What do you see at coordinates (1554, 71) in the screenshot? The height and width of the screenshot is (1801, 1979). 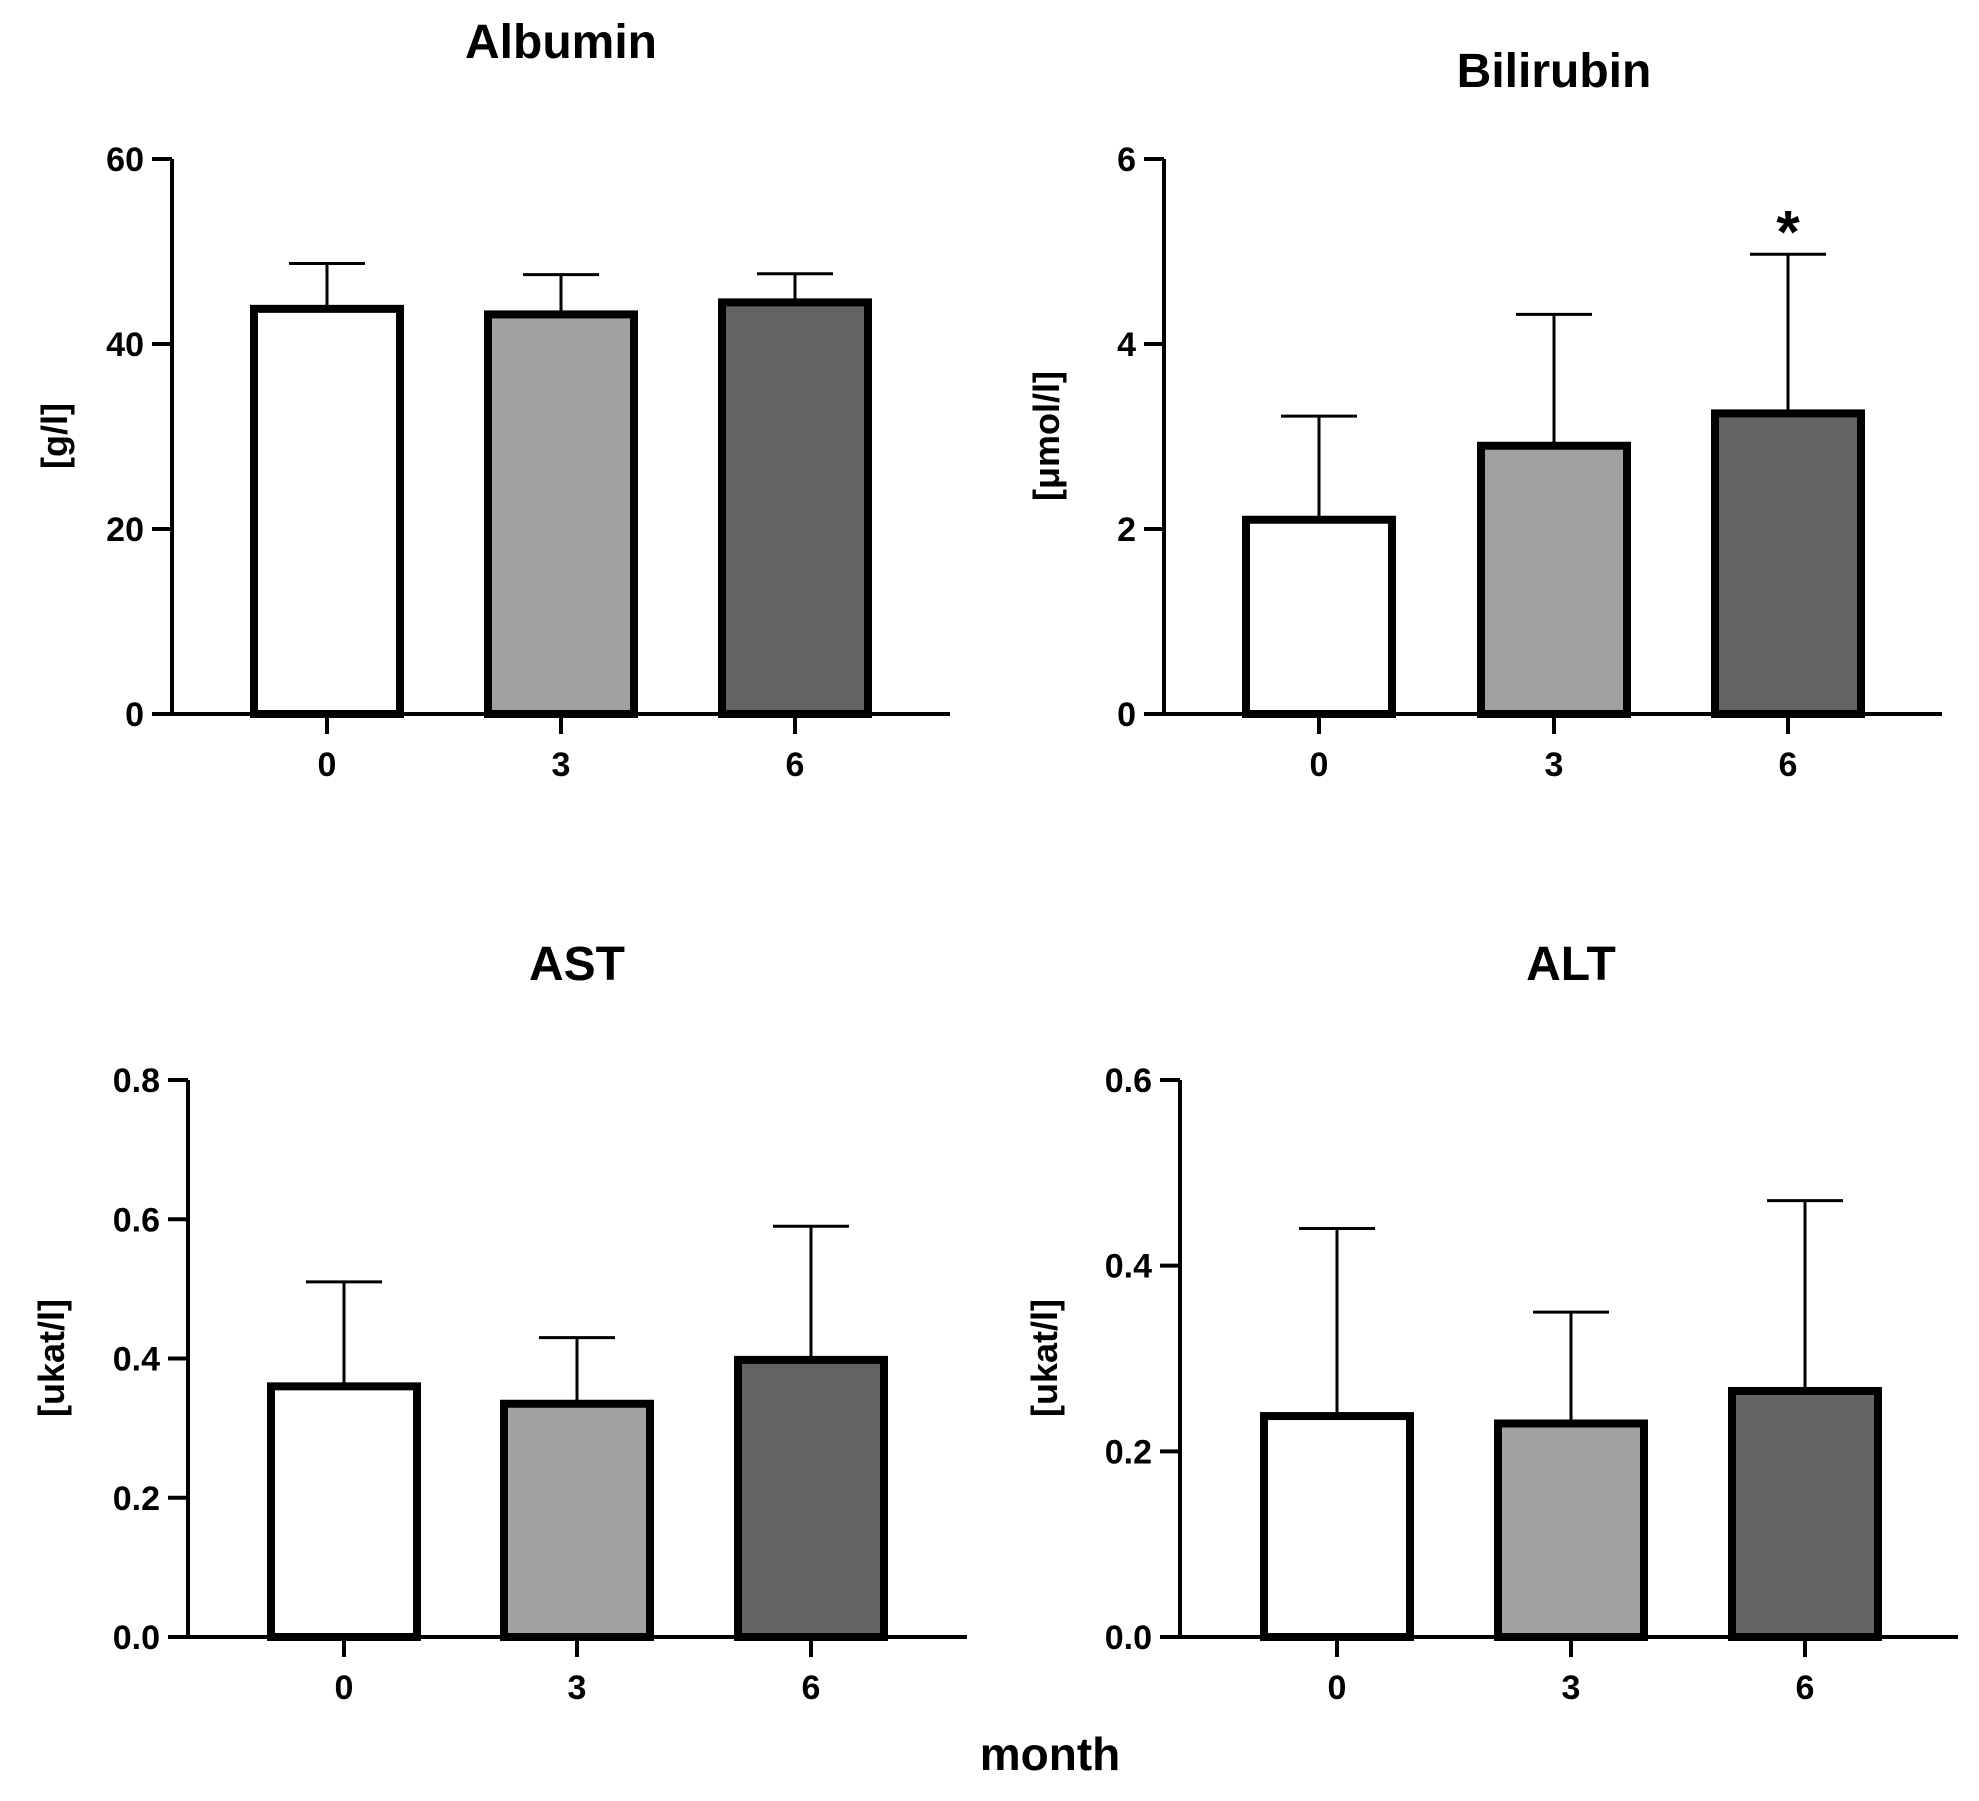 I see `chart-title: Bilirubin` at bounding box center [1554, 71].